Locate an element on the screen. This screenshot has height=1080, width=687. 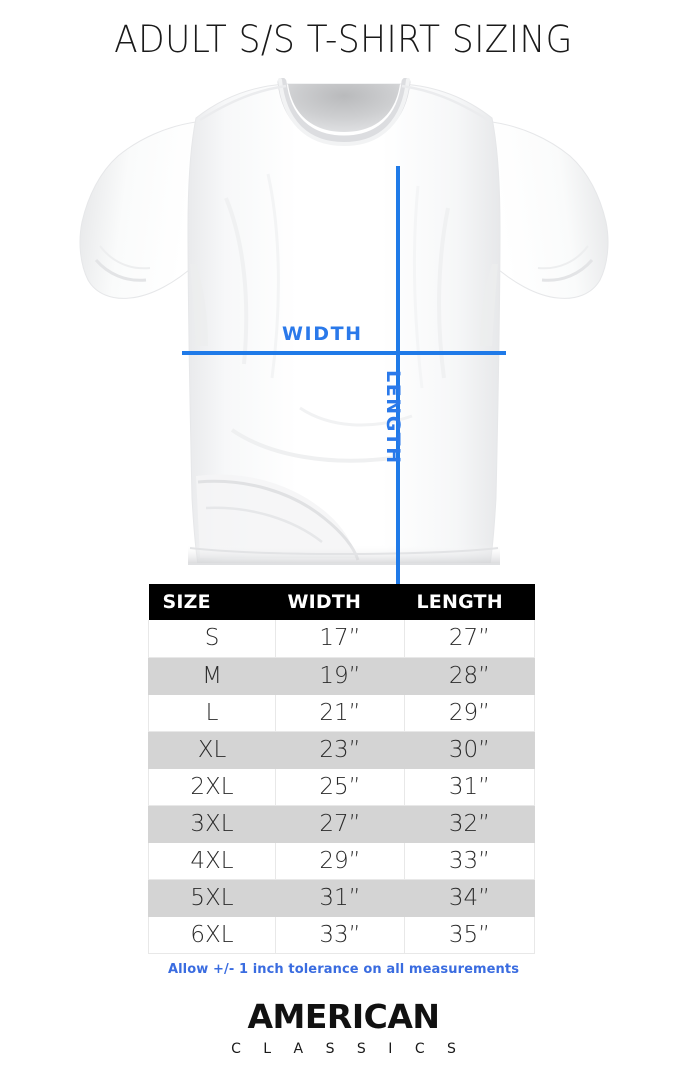
table-header: SIZE WIDTH LENGTH is located at coordinates (341, 602).